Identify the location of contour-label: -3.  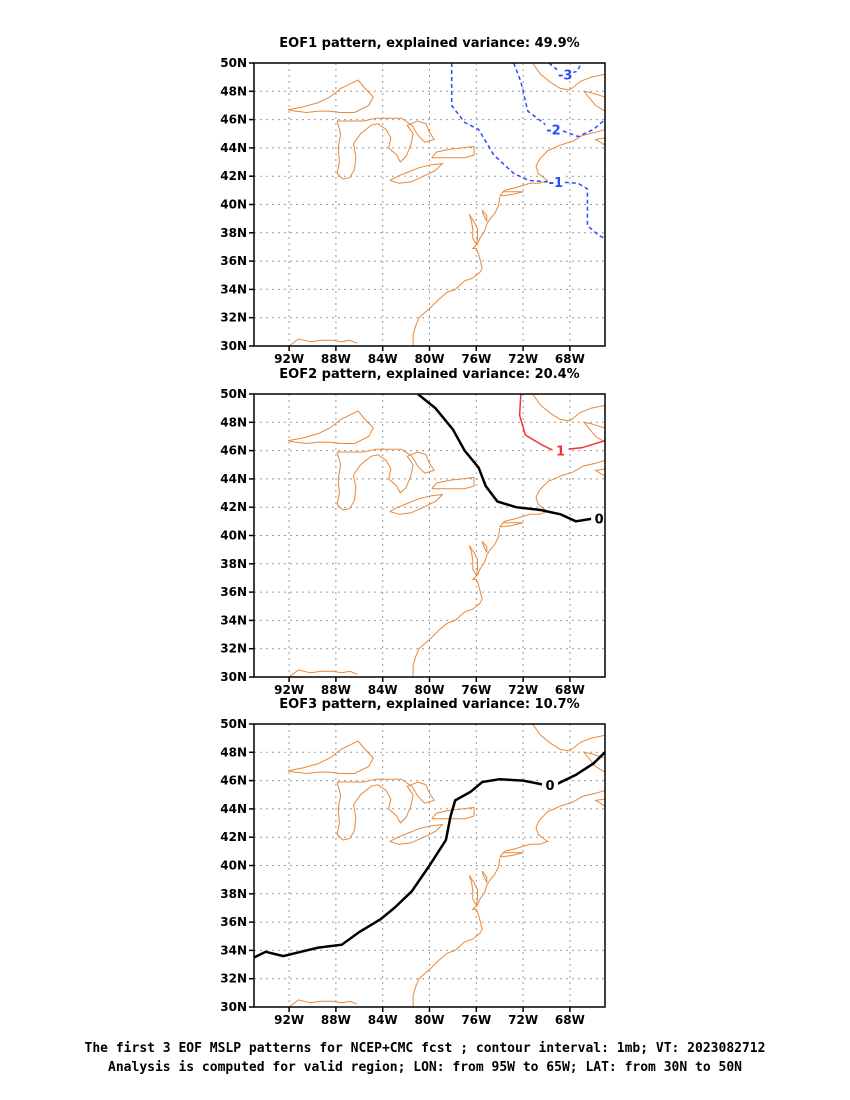
(565, 75).